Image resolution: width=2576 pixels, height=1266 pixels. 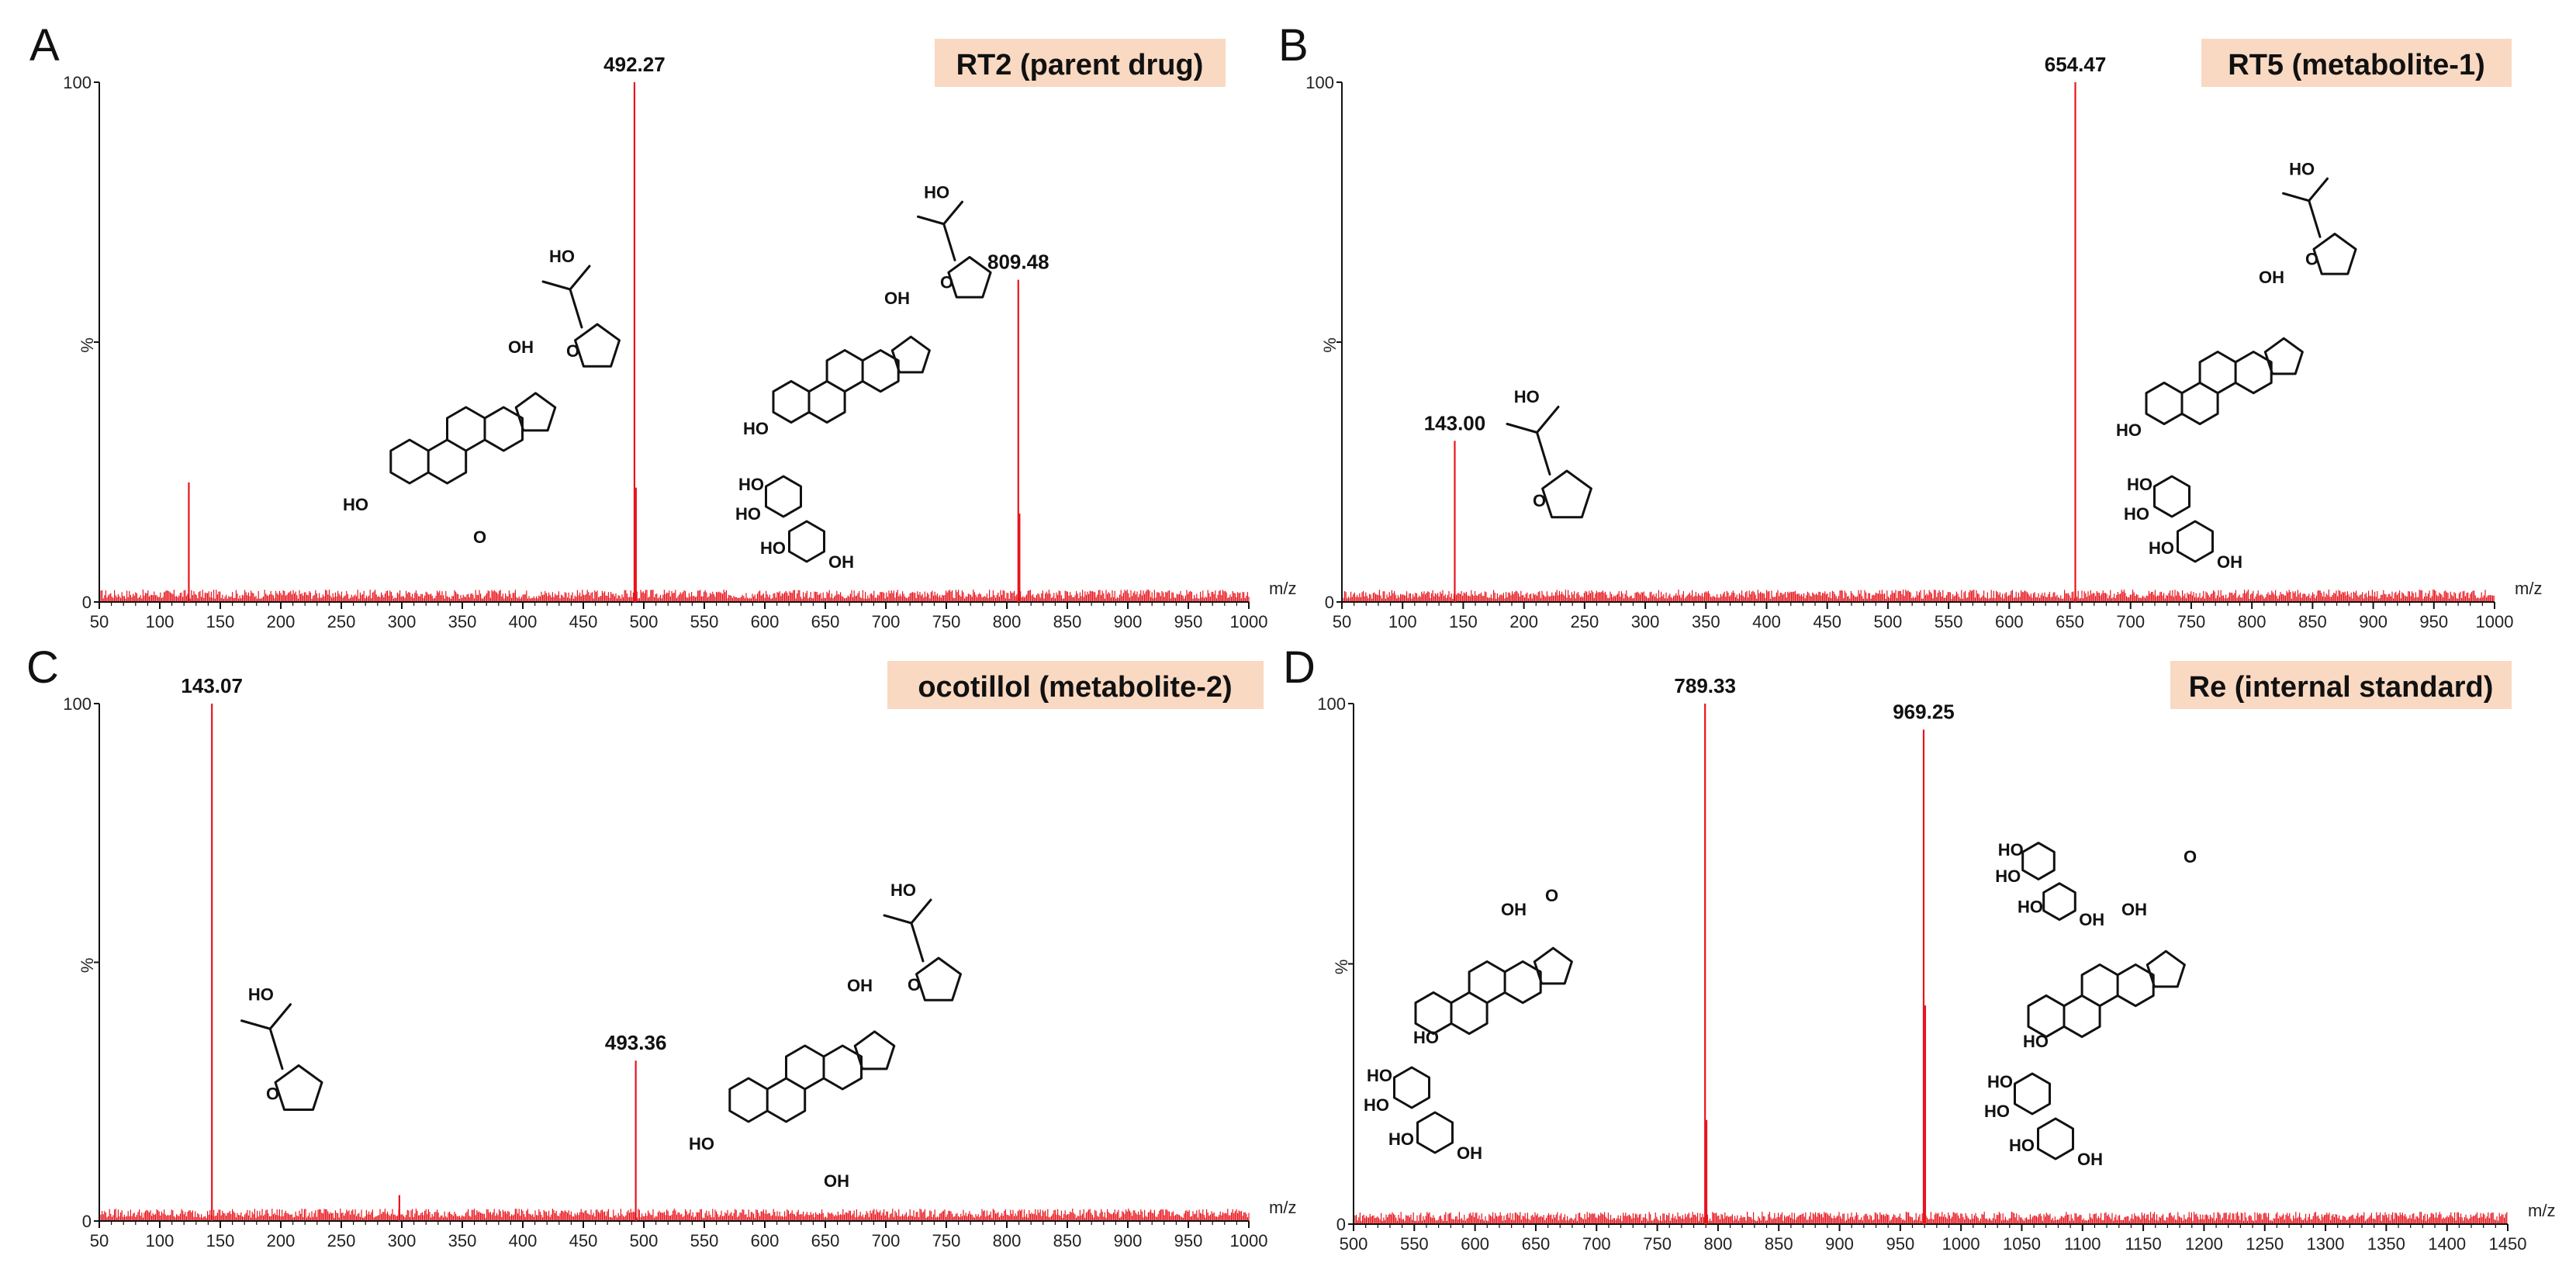 I want to click on structure-d-re-sugar-top: HO HO HO OH, so click(x=2049, y=884).